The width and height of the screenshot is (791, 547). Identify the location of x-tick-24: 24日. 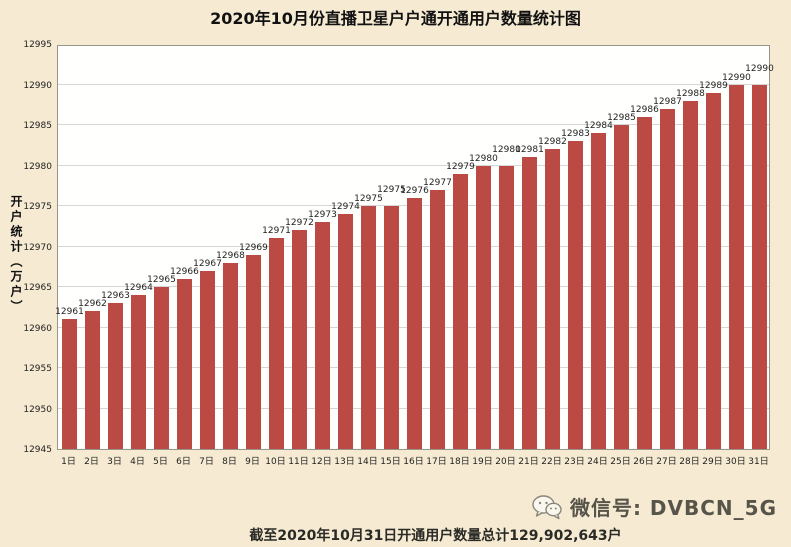
(597, 462).